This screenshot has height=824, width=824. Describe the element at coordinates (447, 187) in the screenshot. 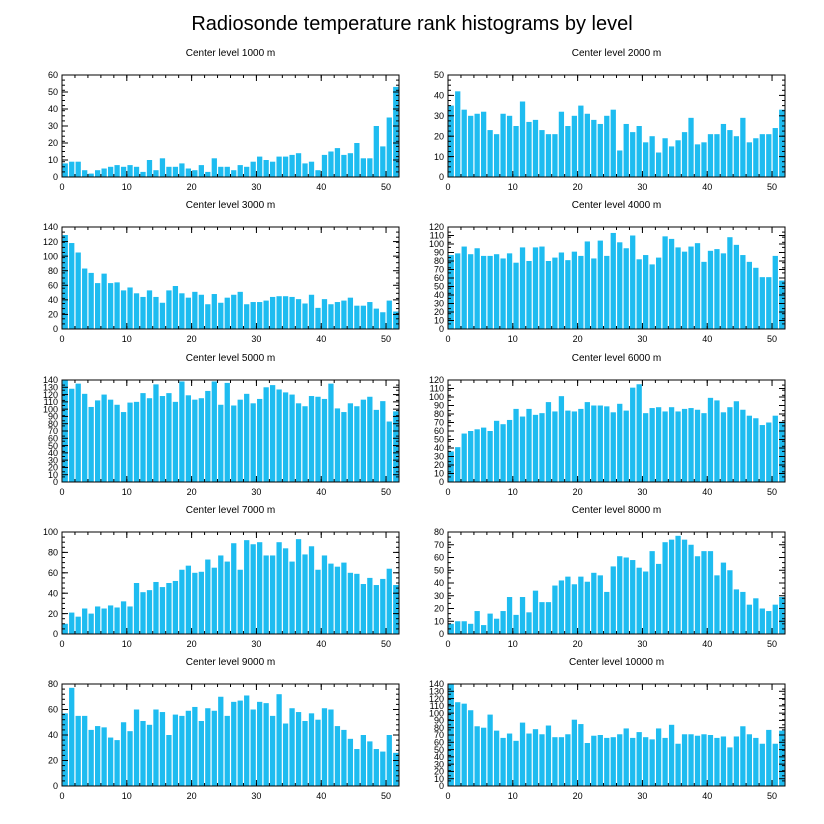

I see `x-tick-label: 0` at that location.